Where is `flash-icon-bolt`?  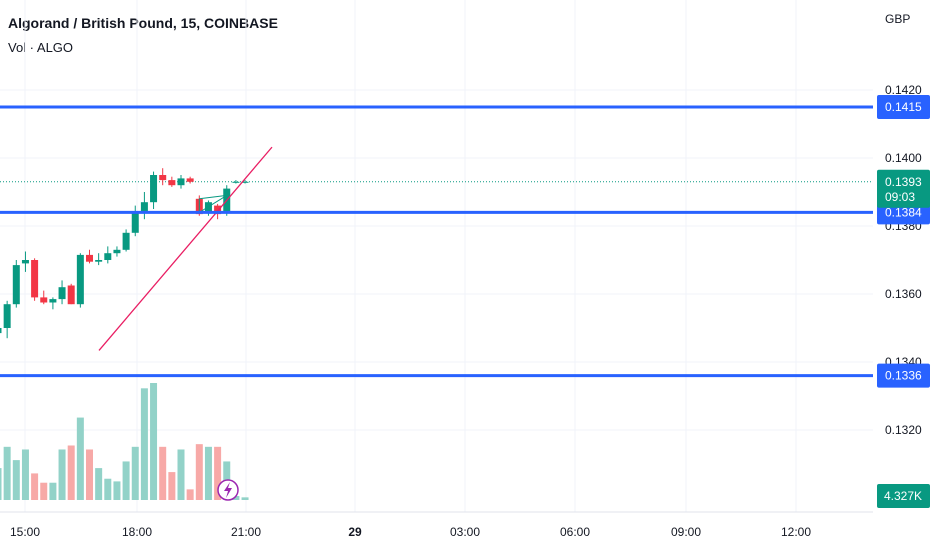
flash-icon-bolt is located at coordinates (228, 490).